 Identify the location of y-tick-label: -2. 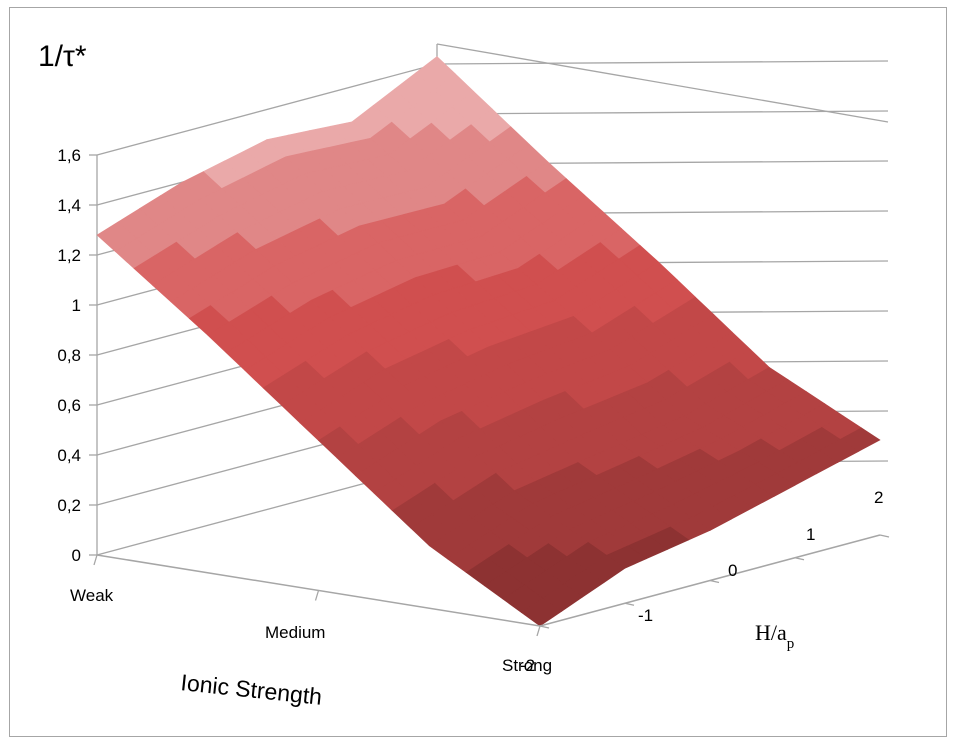
(527, 665).